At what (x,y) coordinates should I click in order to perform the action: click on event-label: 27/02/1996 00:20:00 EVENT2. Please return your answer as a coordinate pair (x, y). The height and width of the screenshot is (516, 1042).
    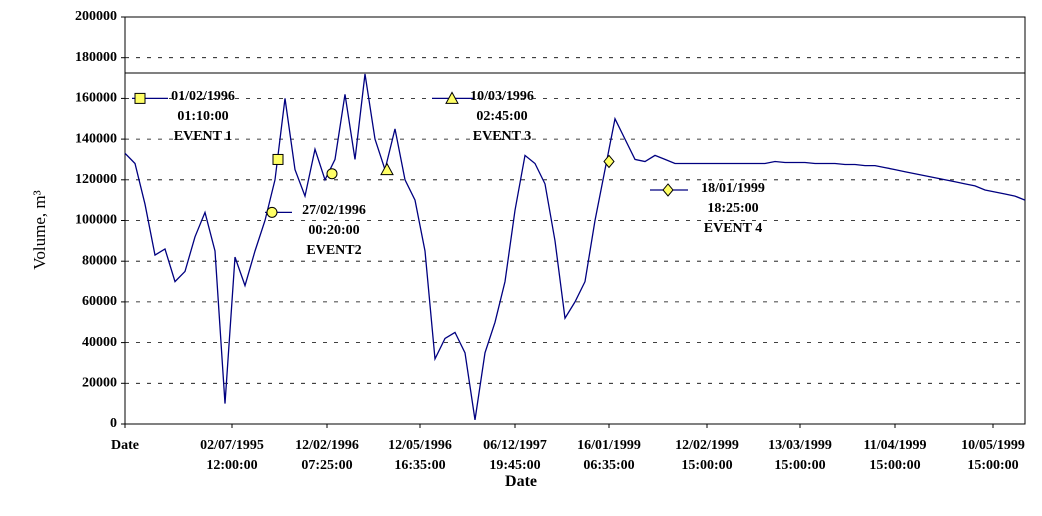
    Looking at the image, I should click on (334, 230).